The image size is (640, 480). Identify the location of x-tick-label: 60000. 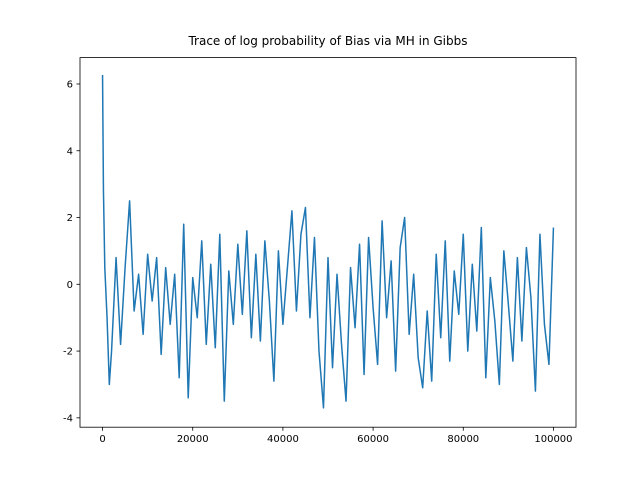
(373, 439).